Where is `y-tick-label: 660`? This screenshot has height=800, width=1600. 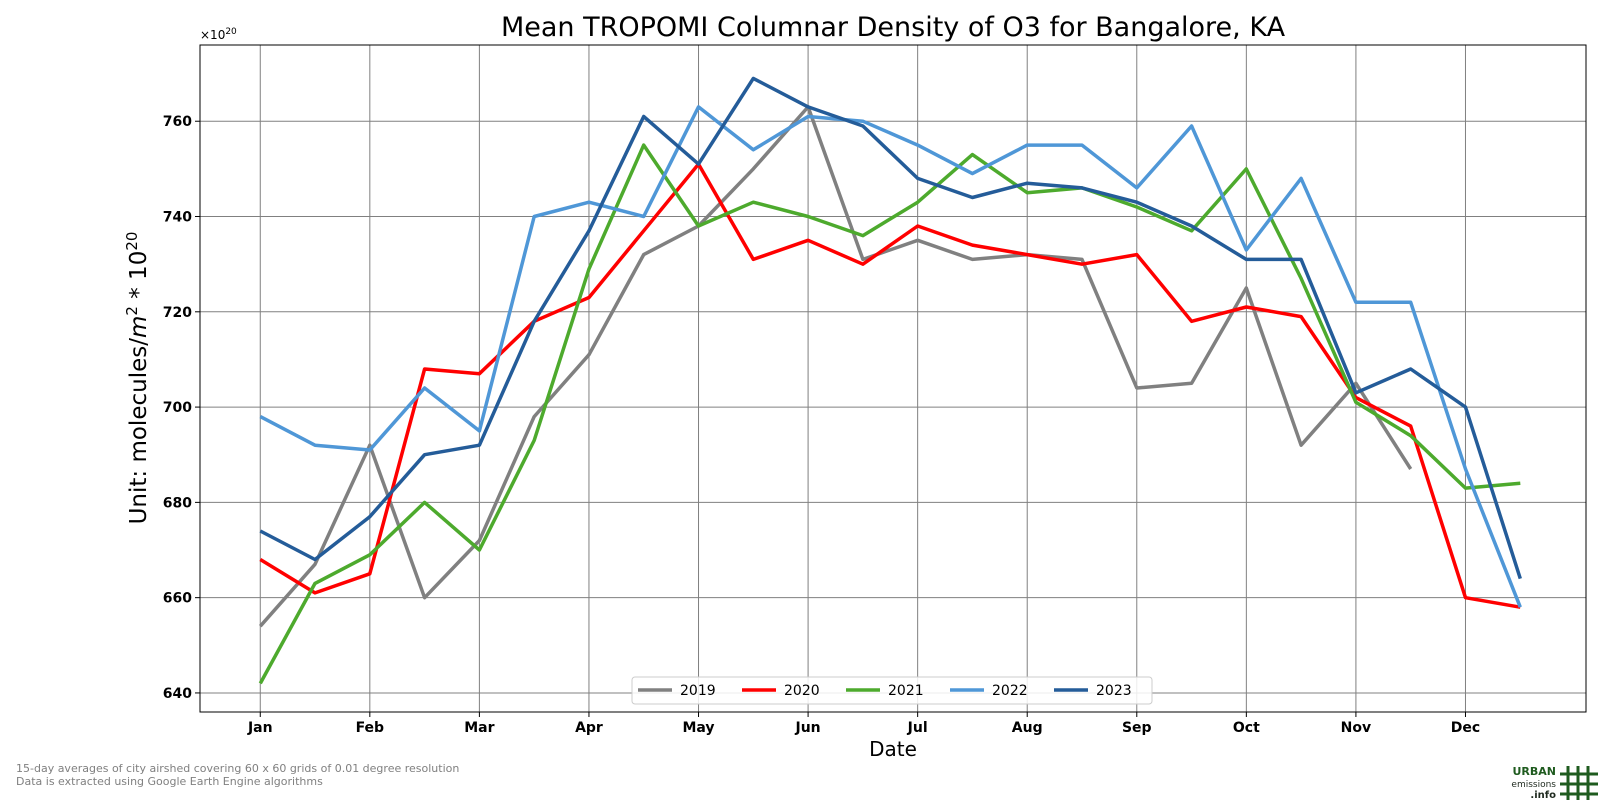 y-tick-label: 660 is located at coordinates (177, 599).